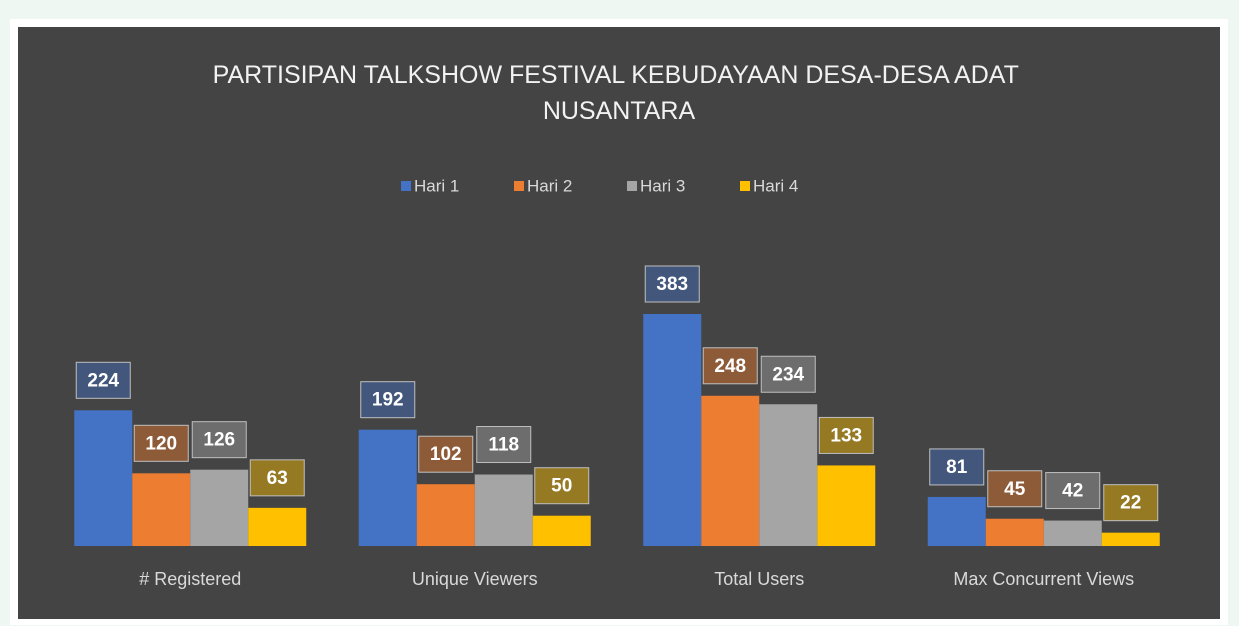 The width and height of the screenshot is (1239, 626). Describe the element at coordinates (549, 185) in the screenshot. I see `legend-label: Hari 2` at that location.